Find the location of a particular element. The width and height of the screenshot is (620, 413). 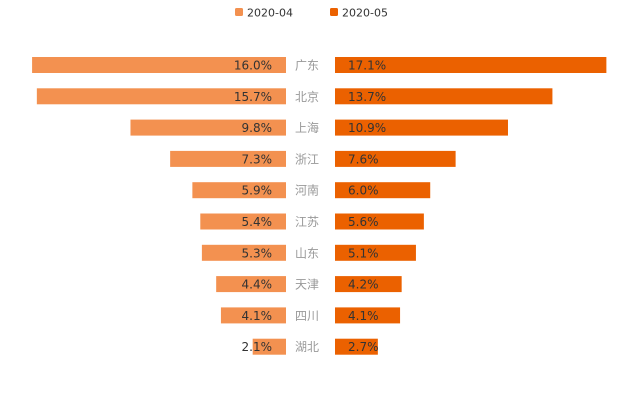

value-label-2020-05-row-5: 5.6% is located at coordinates (363, 222).